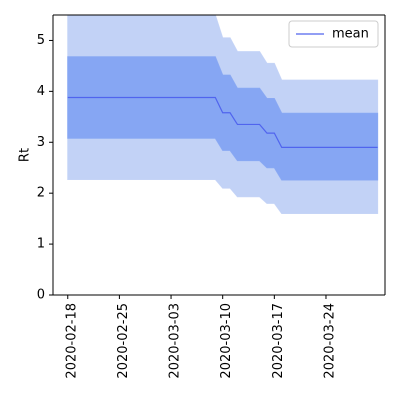 This screenshot has width=400, height=404. What do you see at coordinates (41, 40) in the screenshot?
I see `y-tick-label: 5` at bounding box center [41, 40].